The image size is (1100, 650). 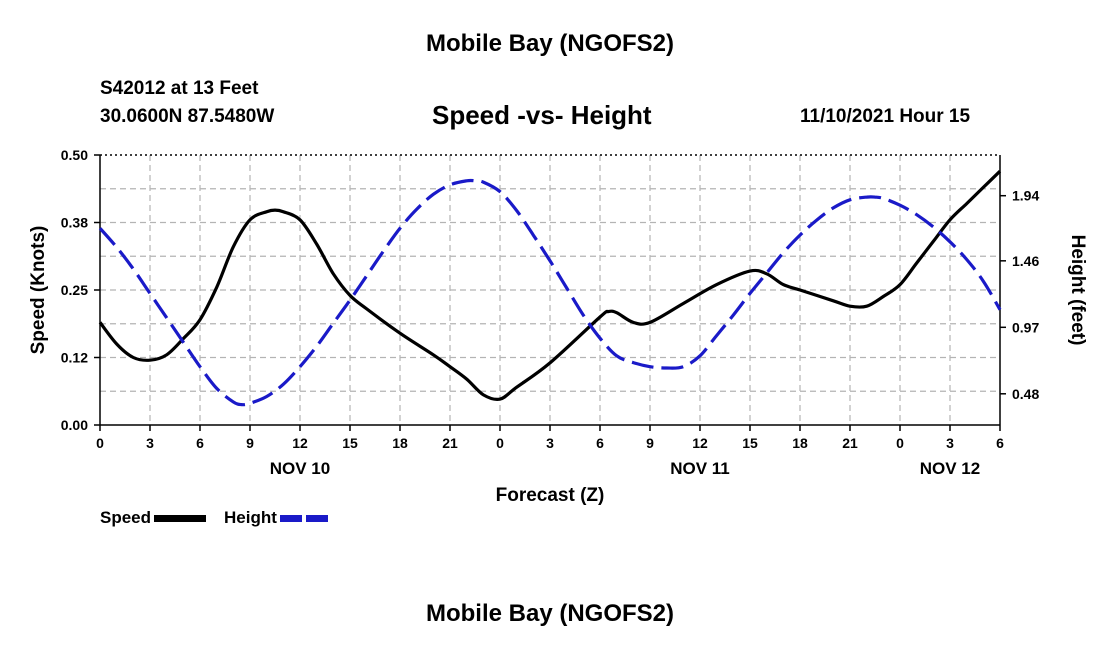 What do you see at coordinates (1025, 261) in the screenshot?
I see `y2-tick-label: 1.46` at bounding box center [1025, 261].